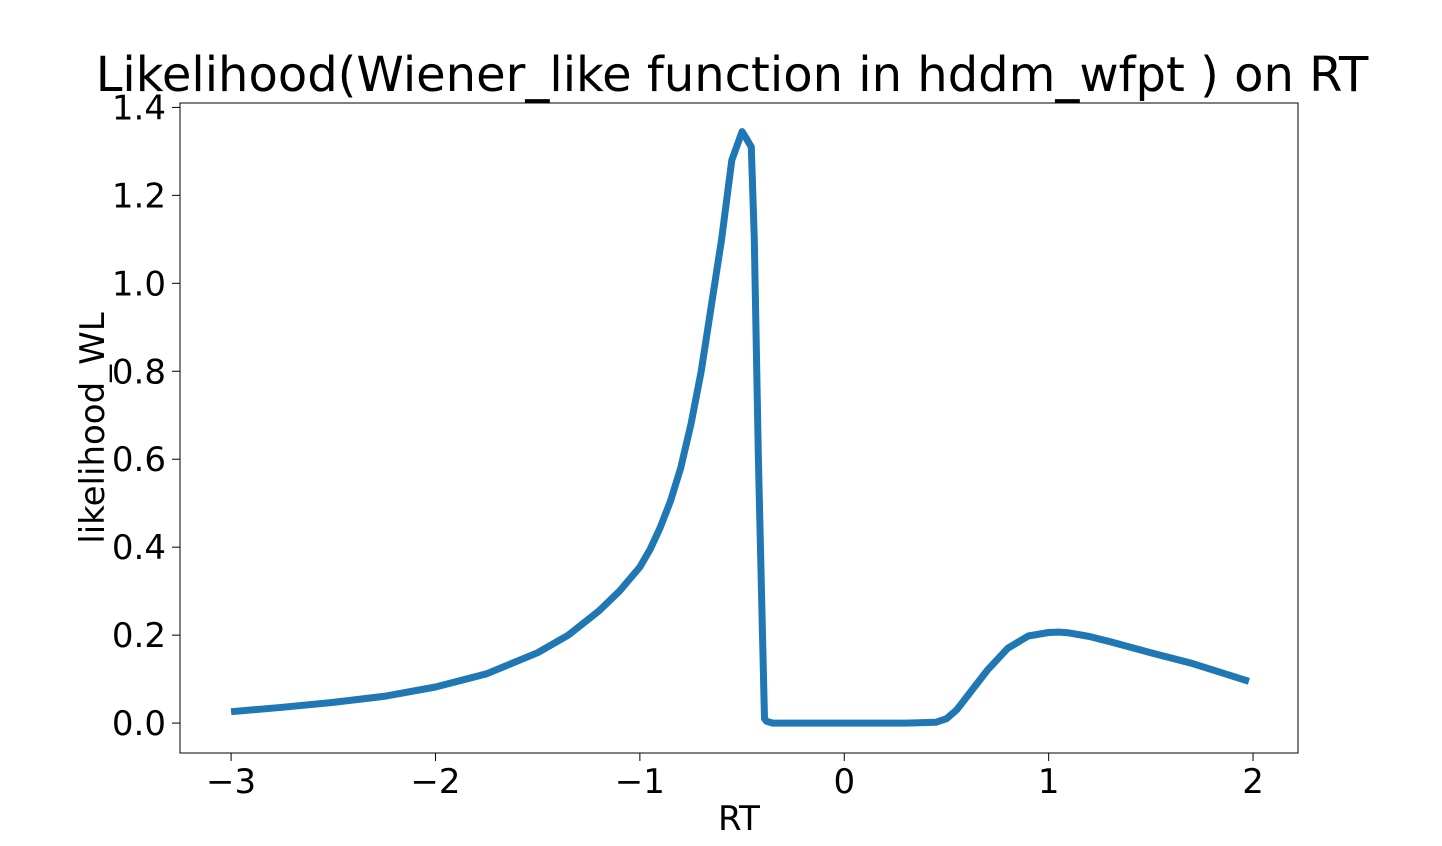 The width and height of the screenshot is (1442, 846). I want to click on x-tick-label: −2, so click(435, 782).